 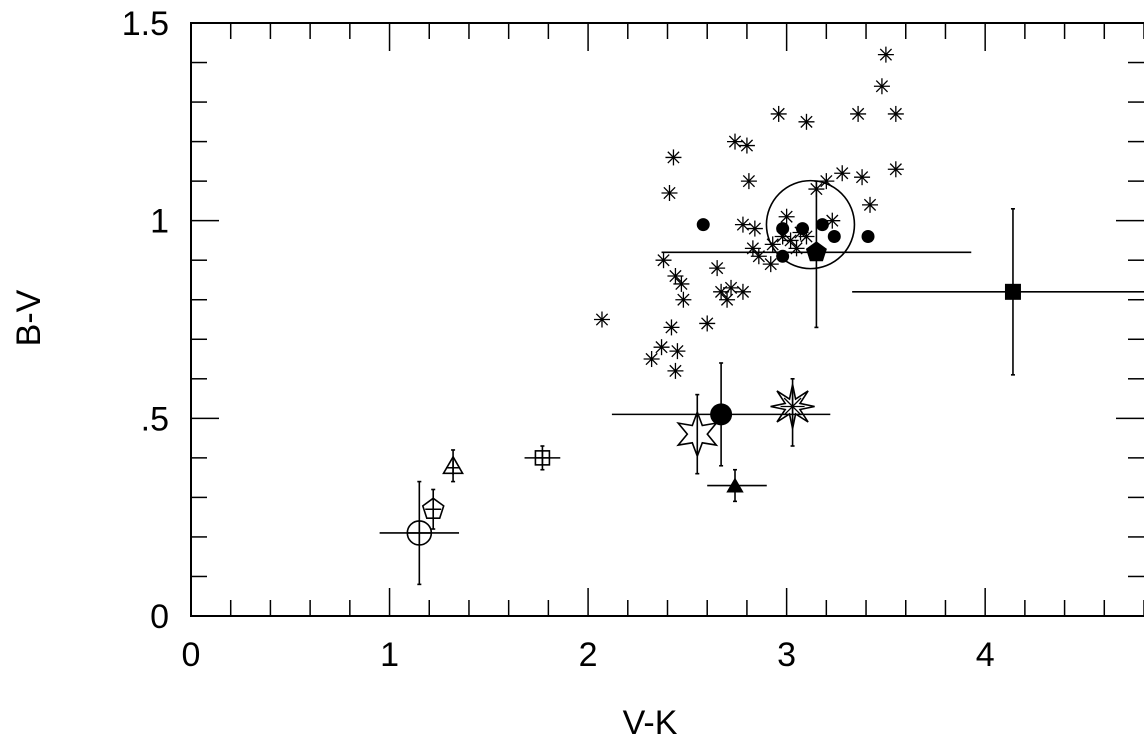 I want to click on y-tick-label: 1, so click(x=159, y=222).